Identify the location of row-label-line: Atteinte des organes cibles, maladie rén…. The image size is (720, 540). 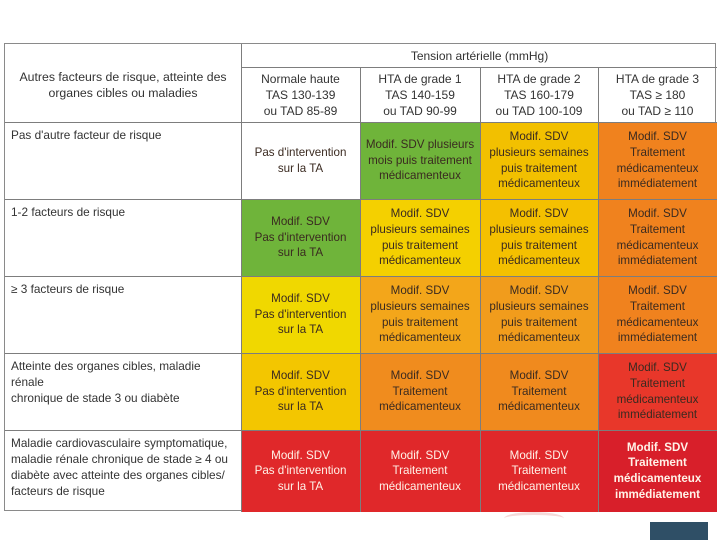
(106, 374).